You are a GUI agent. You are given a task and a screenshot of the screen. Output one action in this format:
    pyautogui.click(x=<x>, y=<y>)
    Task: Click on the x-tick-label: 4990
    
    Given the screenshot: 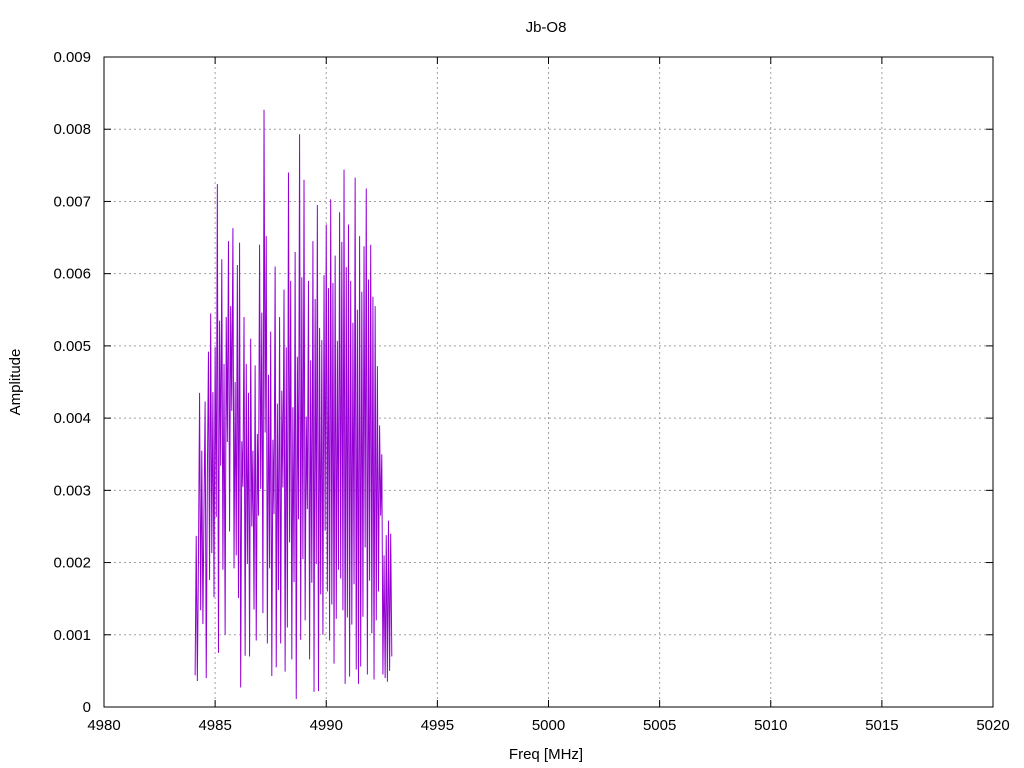 What is the action you would take?
    pyautogui.click(x=326, y=725)
    